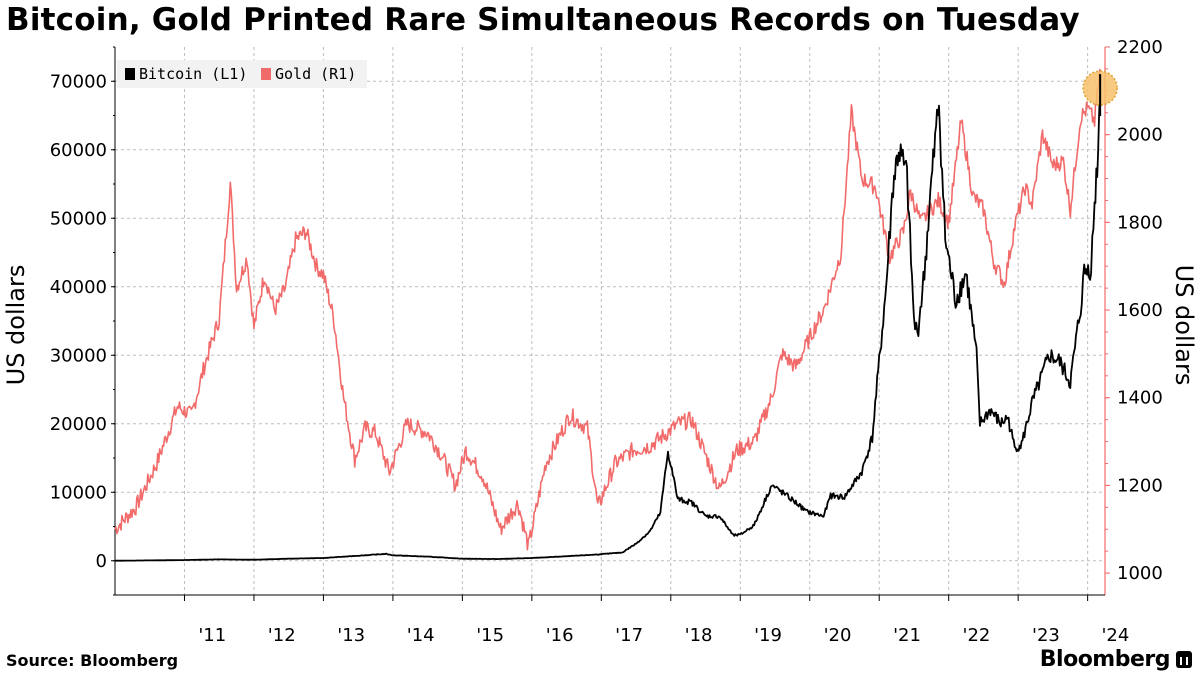  I want to click on y-tick-label-right-2: 1400, so click(1140, 398).